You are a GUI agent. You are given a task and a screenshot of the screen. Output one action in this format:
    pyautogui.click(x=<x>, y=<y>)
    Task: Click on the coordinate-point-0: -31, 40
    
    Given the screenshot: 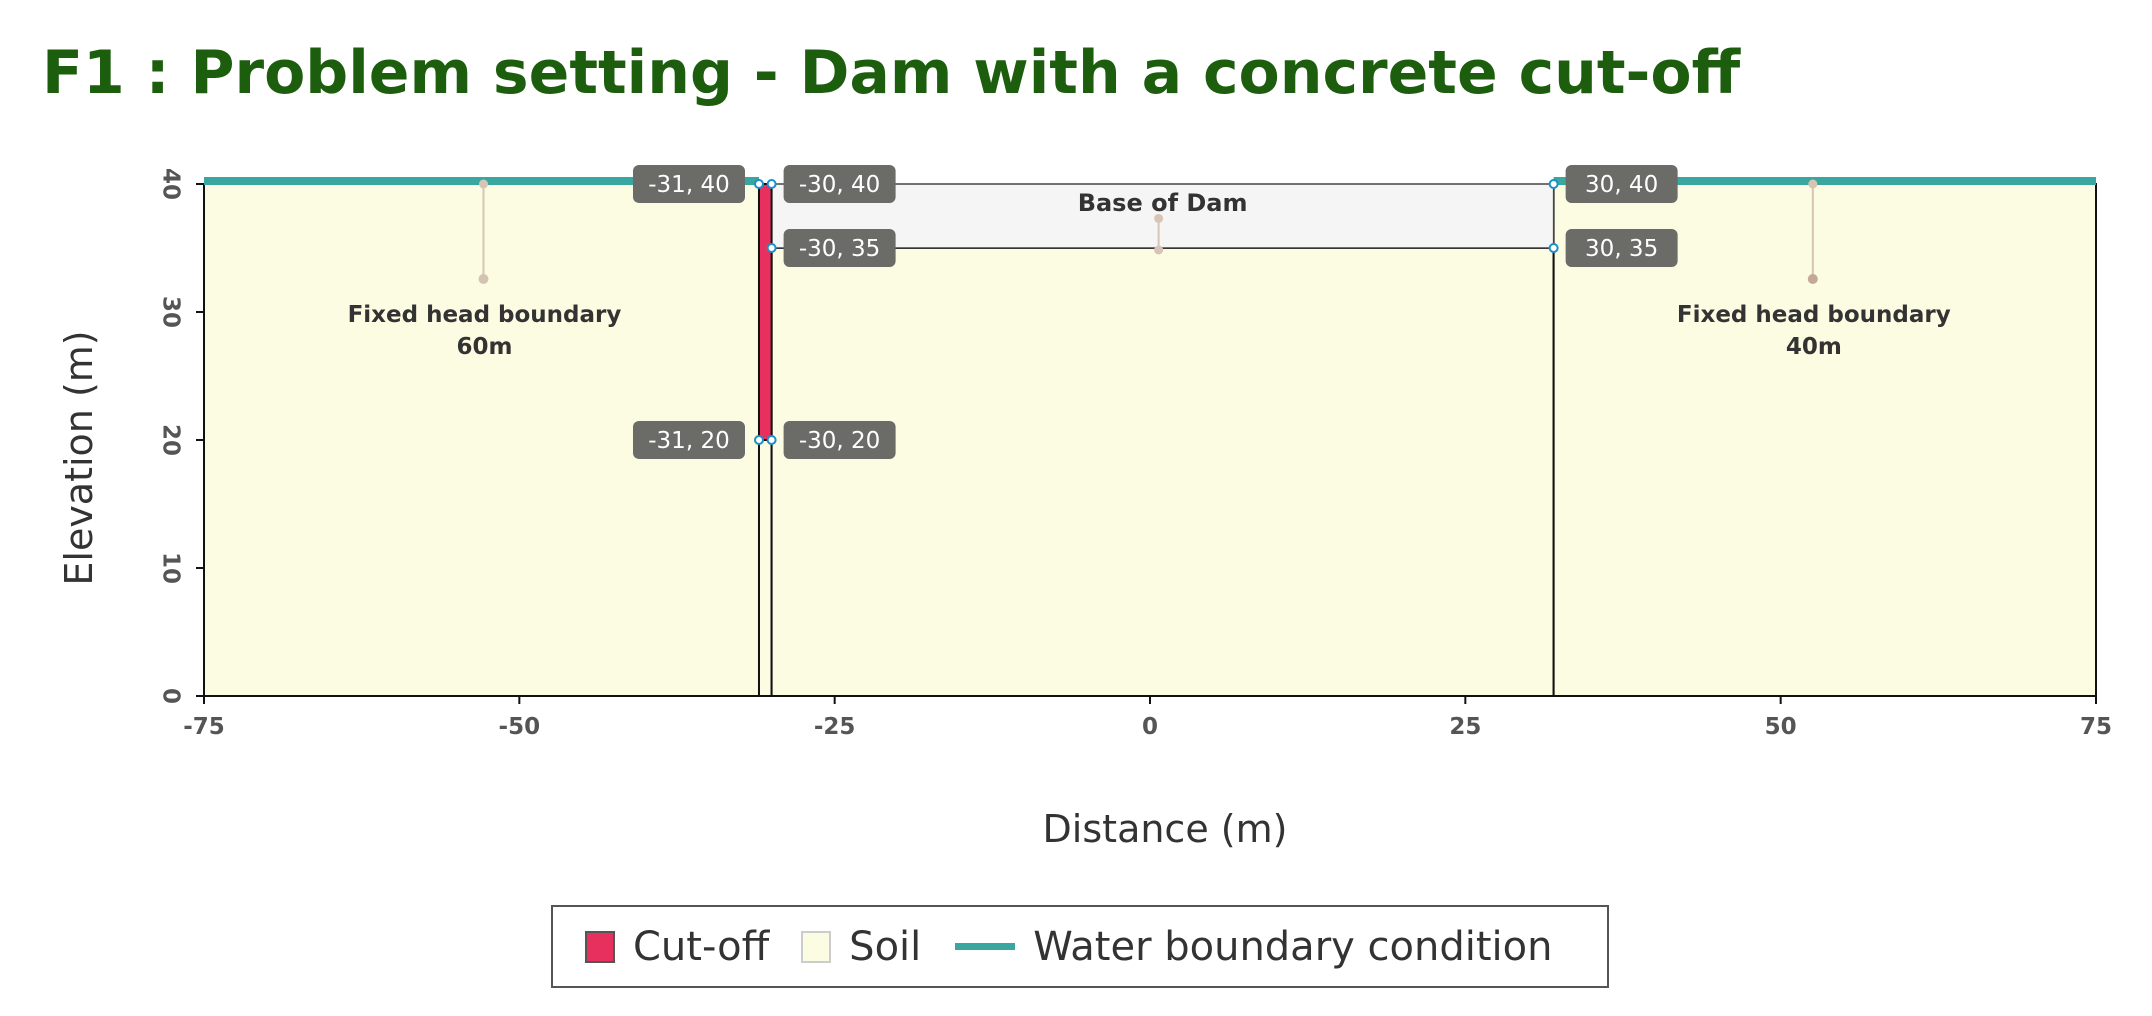 What is the action you would take?
    pyautogui.click(x=698, y=184)
    